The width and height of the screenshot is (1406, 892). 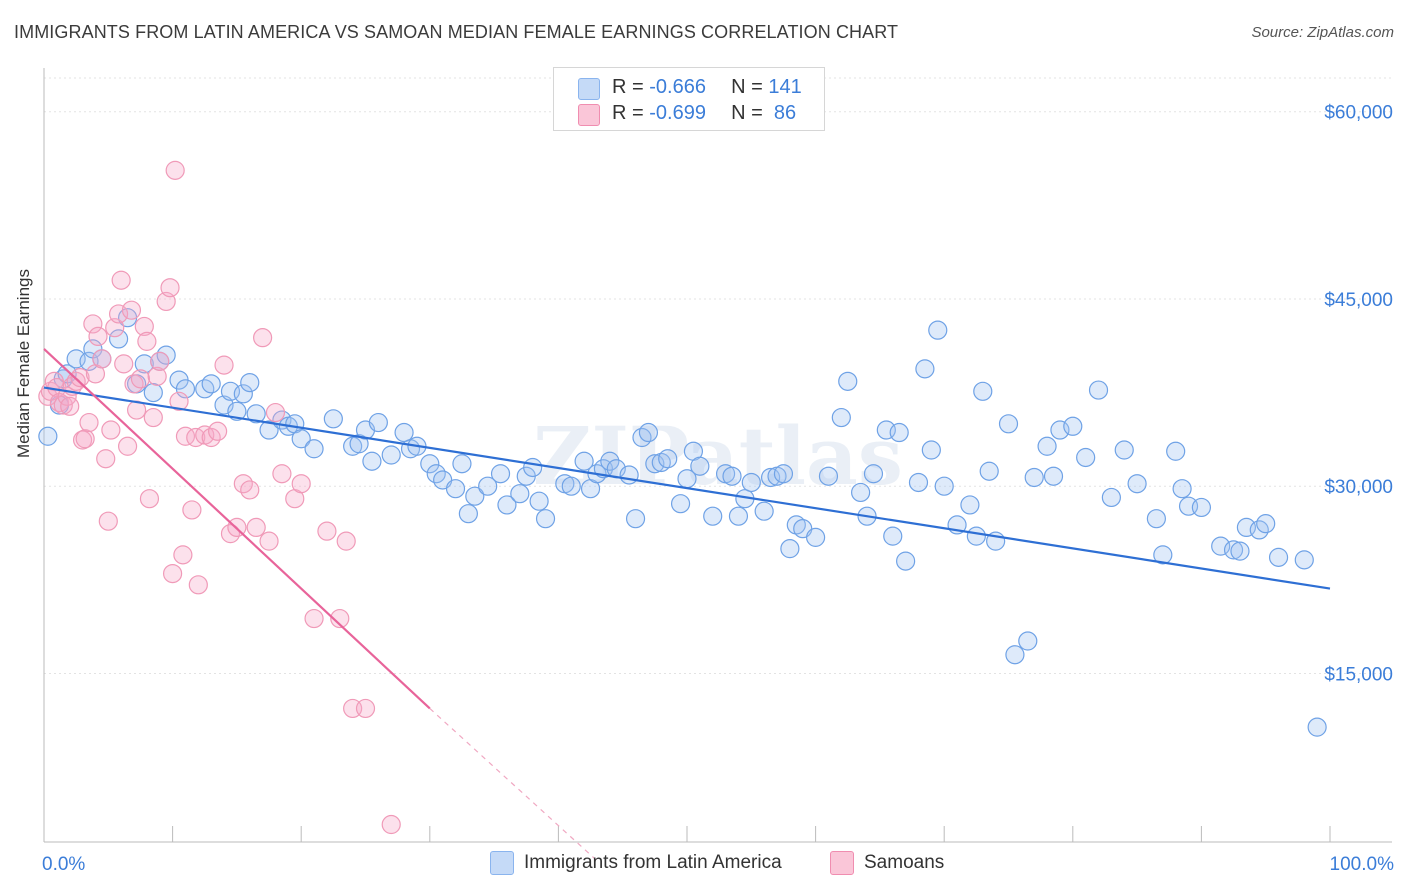 What do you see at coordinates (1358, 300) in the screenshot?
I see `y-tick-label: $45,000` at bounding box center [1358, 300].